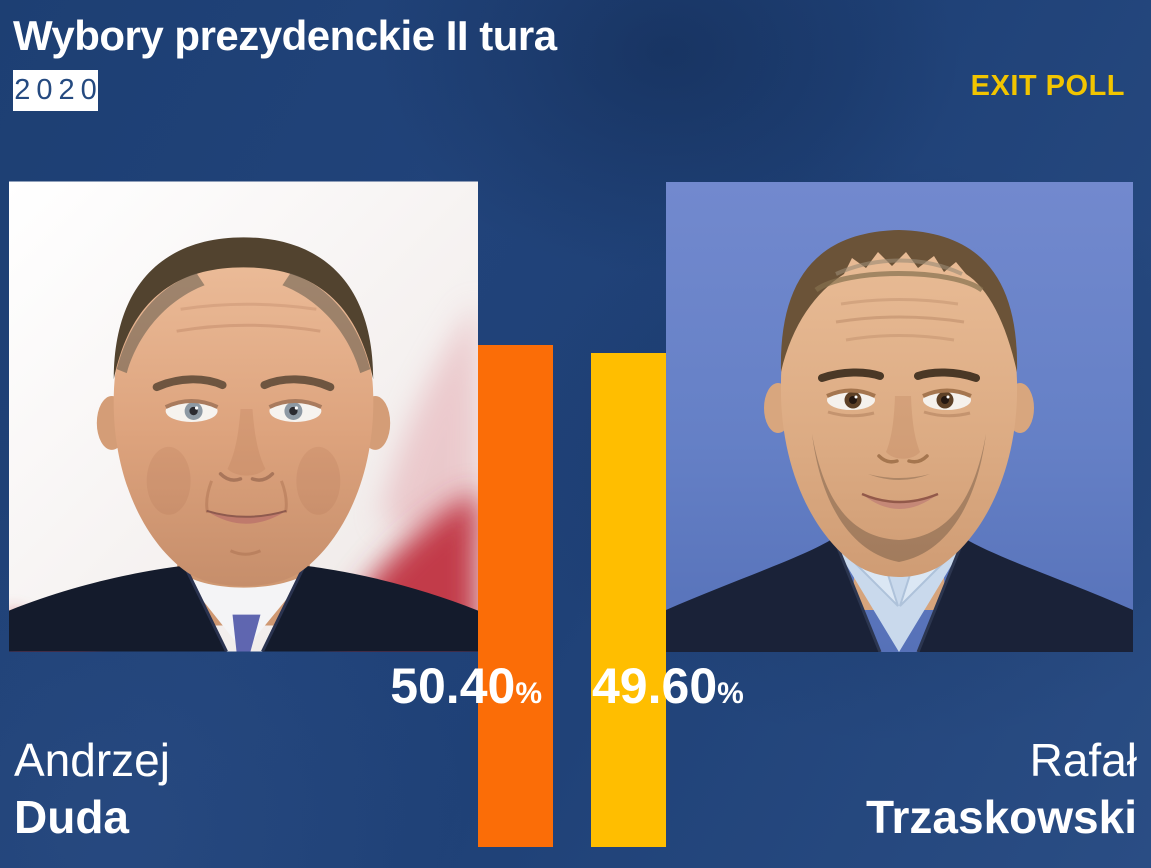 The image size is (1151, 868). I want to click on result-bar-duda, so click(515, 596).